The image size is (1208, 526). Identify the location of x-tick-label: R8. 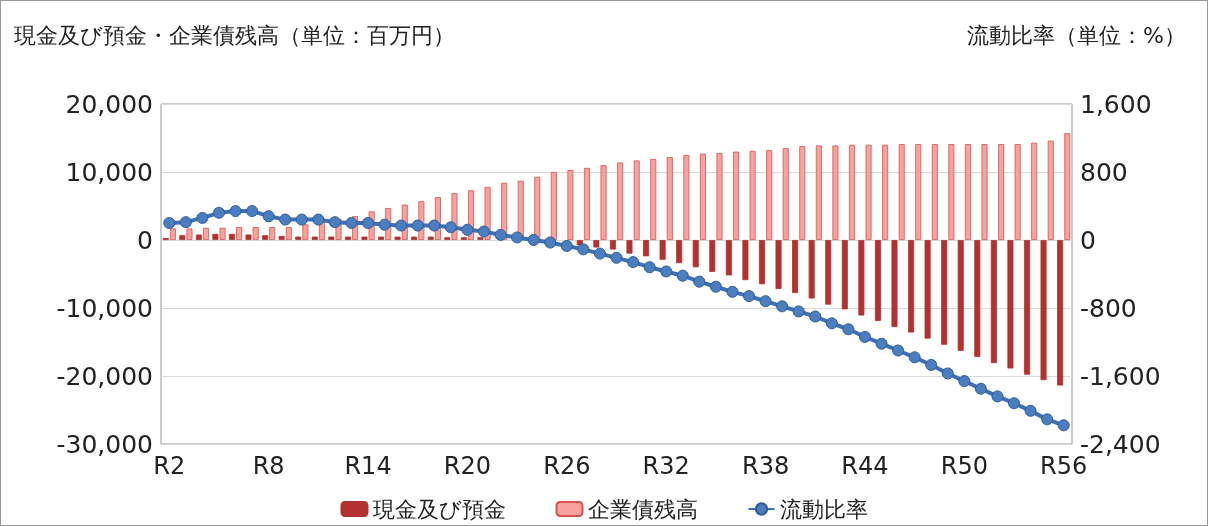
(268, 466).